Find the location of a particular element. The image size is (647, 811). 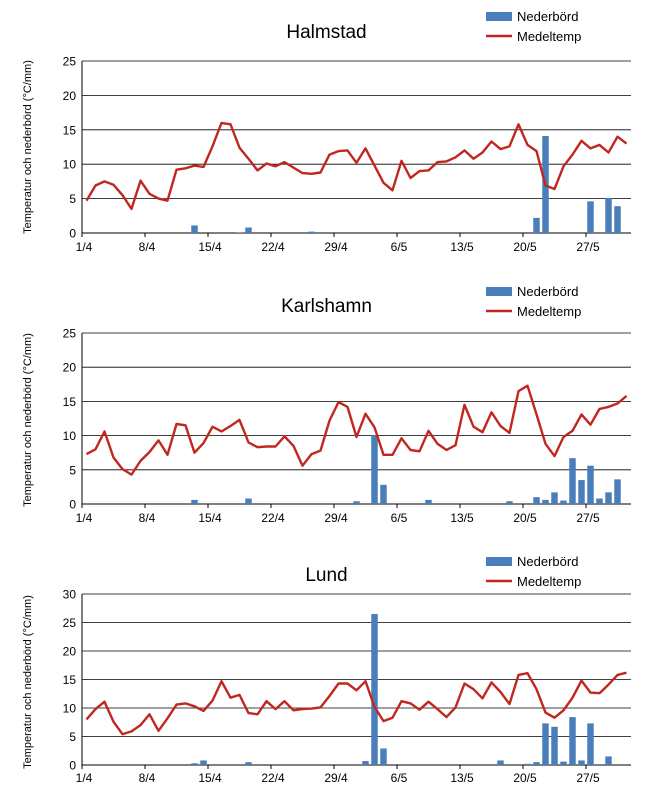

chart-title: Lund is located at coordinates (326, 575).